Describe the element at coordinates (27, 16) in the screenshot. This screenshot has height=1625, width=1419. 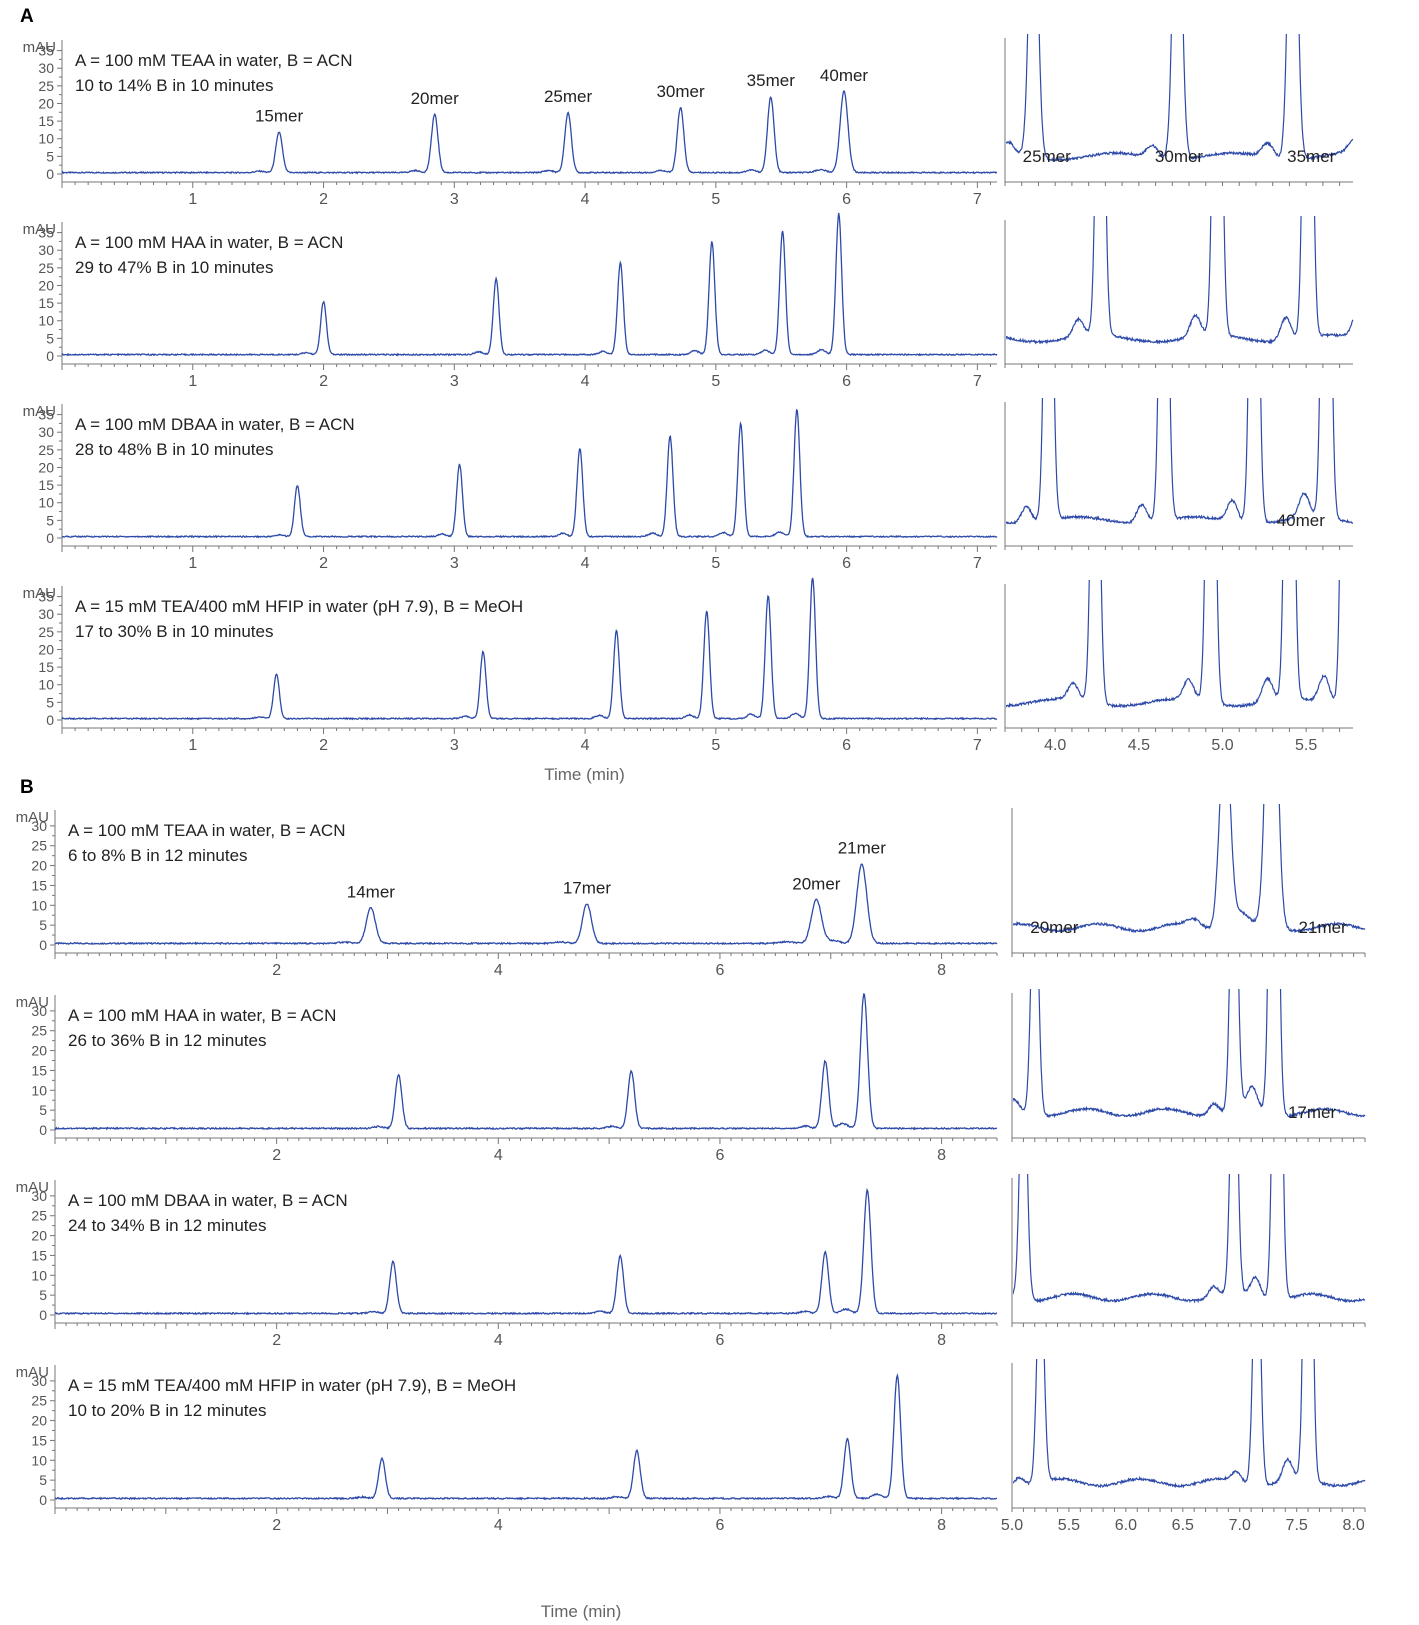
I see `panel-letter: A` at that location.